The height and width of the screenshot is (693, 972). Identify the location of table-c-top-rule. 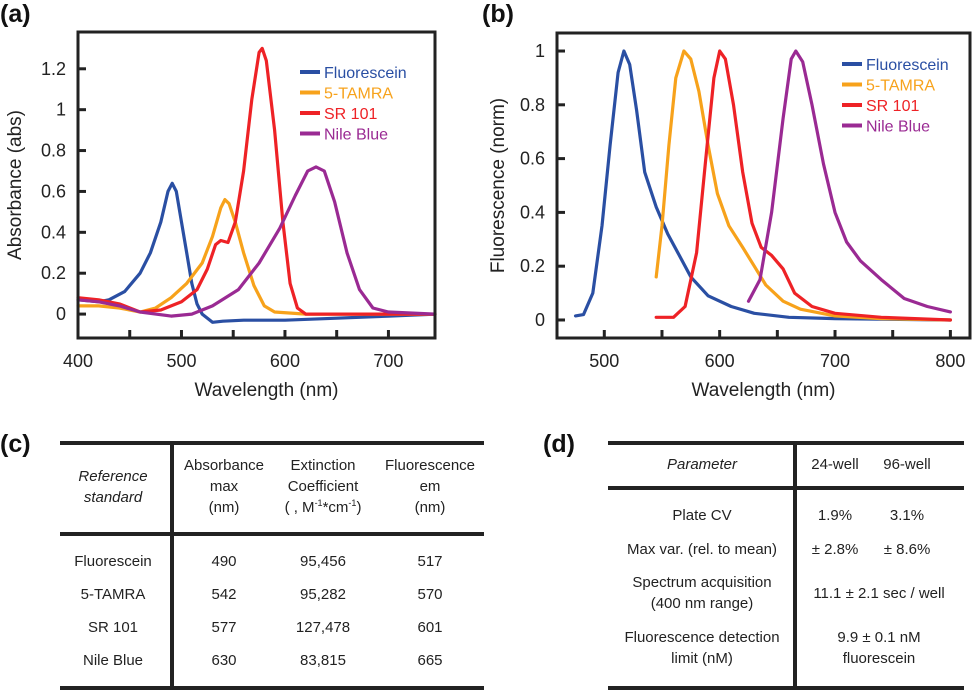
(272, 443).